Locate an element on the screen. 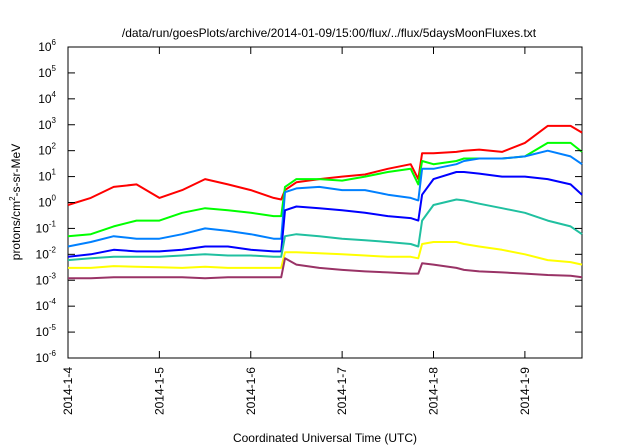  y-tick-exponent: 5 is located at coordinates (54, 68).